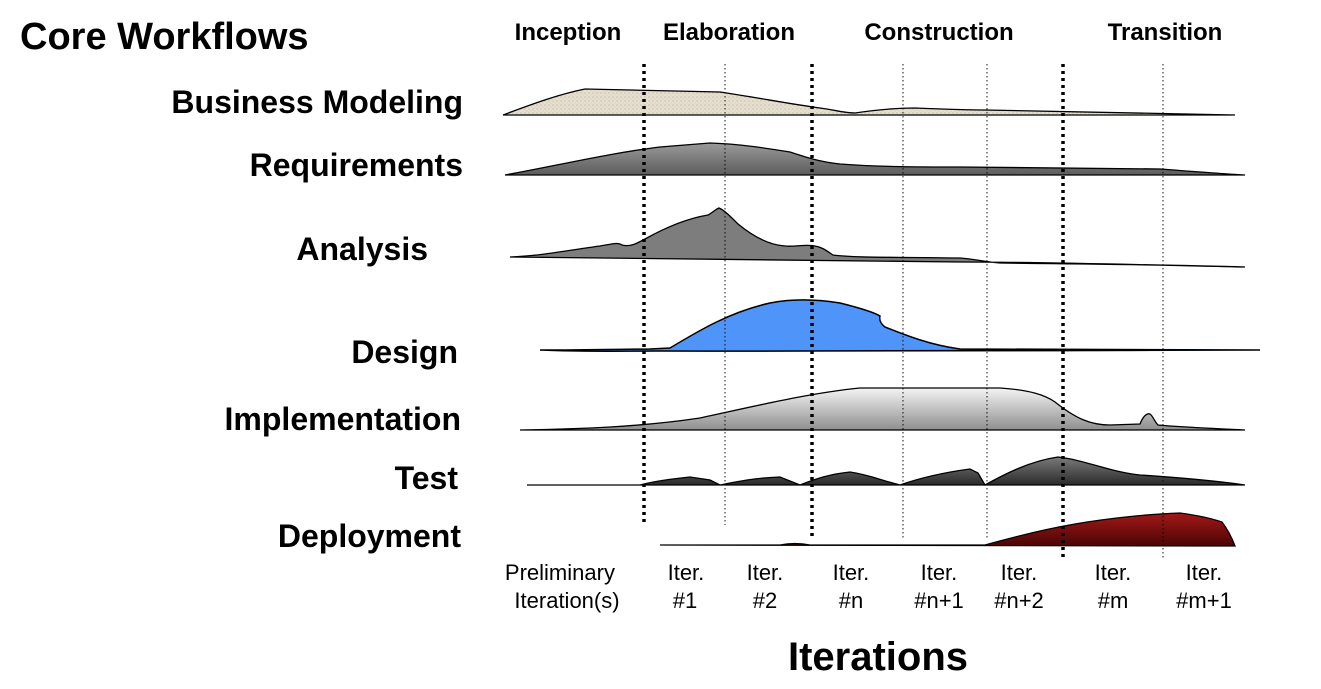  I want to click on workflow-label-deployment: Deployment, so click(369, 536).